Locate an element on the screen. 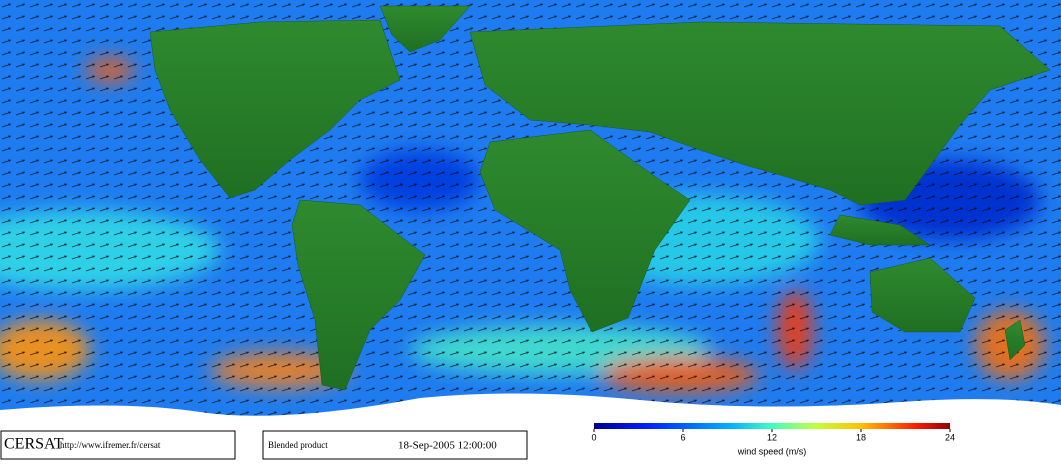 Image resolution: width=1061 pixels, height=467 pixels. antarctica is located at coordinates (530, 412).